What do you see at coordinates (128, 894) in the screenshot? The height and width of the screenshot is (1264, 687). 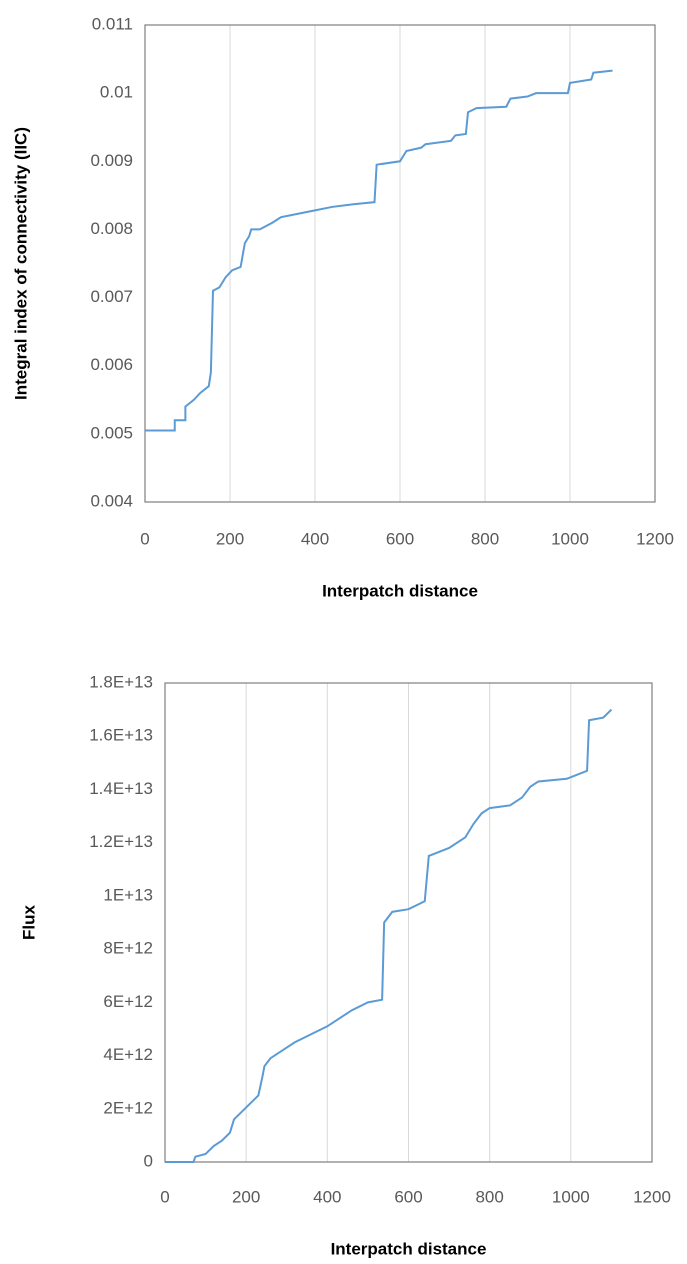 I see `y-tick-label: 1E+13` at bounding box center [128, 894].